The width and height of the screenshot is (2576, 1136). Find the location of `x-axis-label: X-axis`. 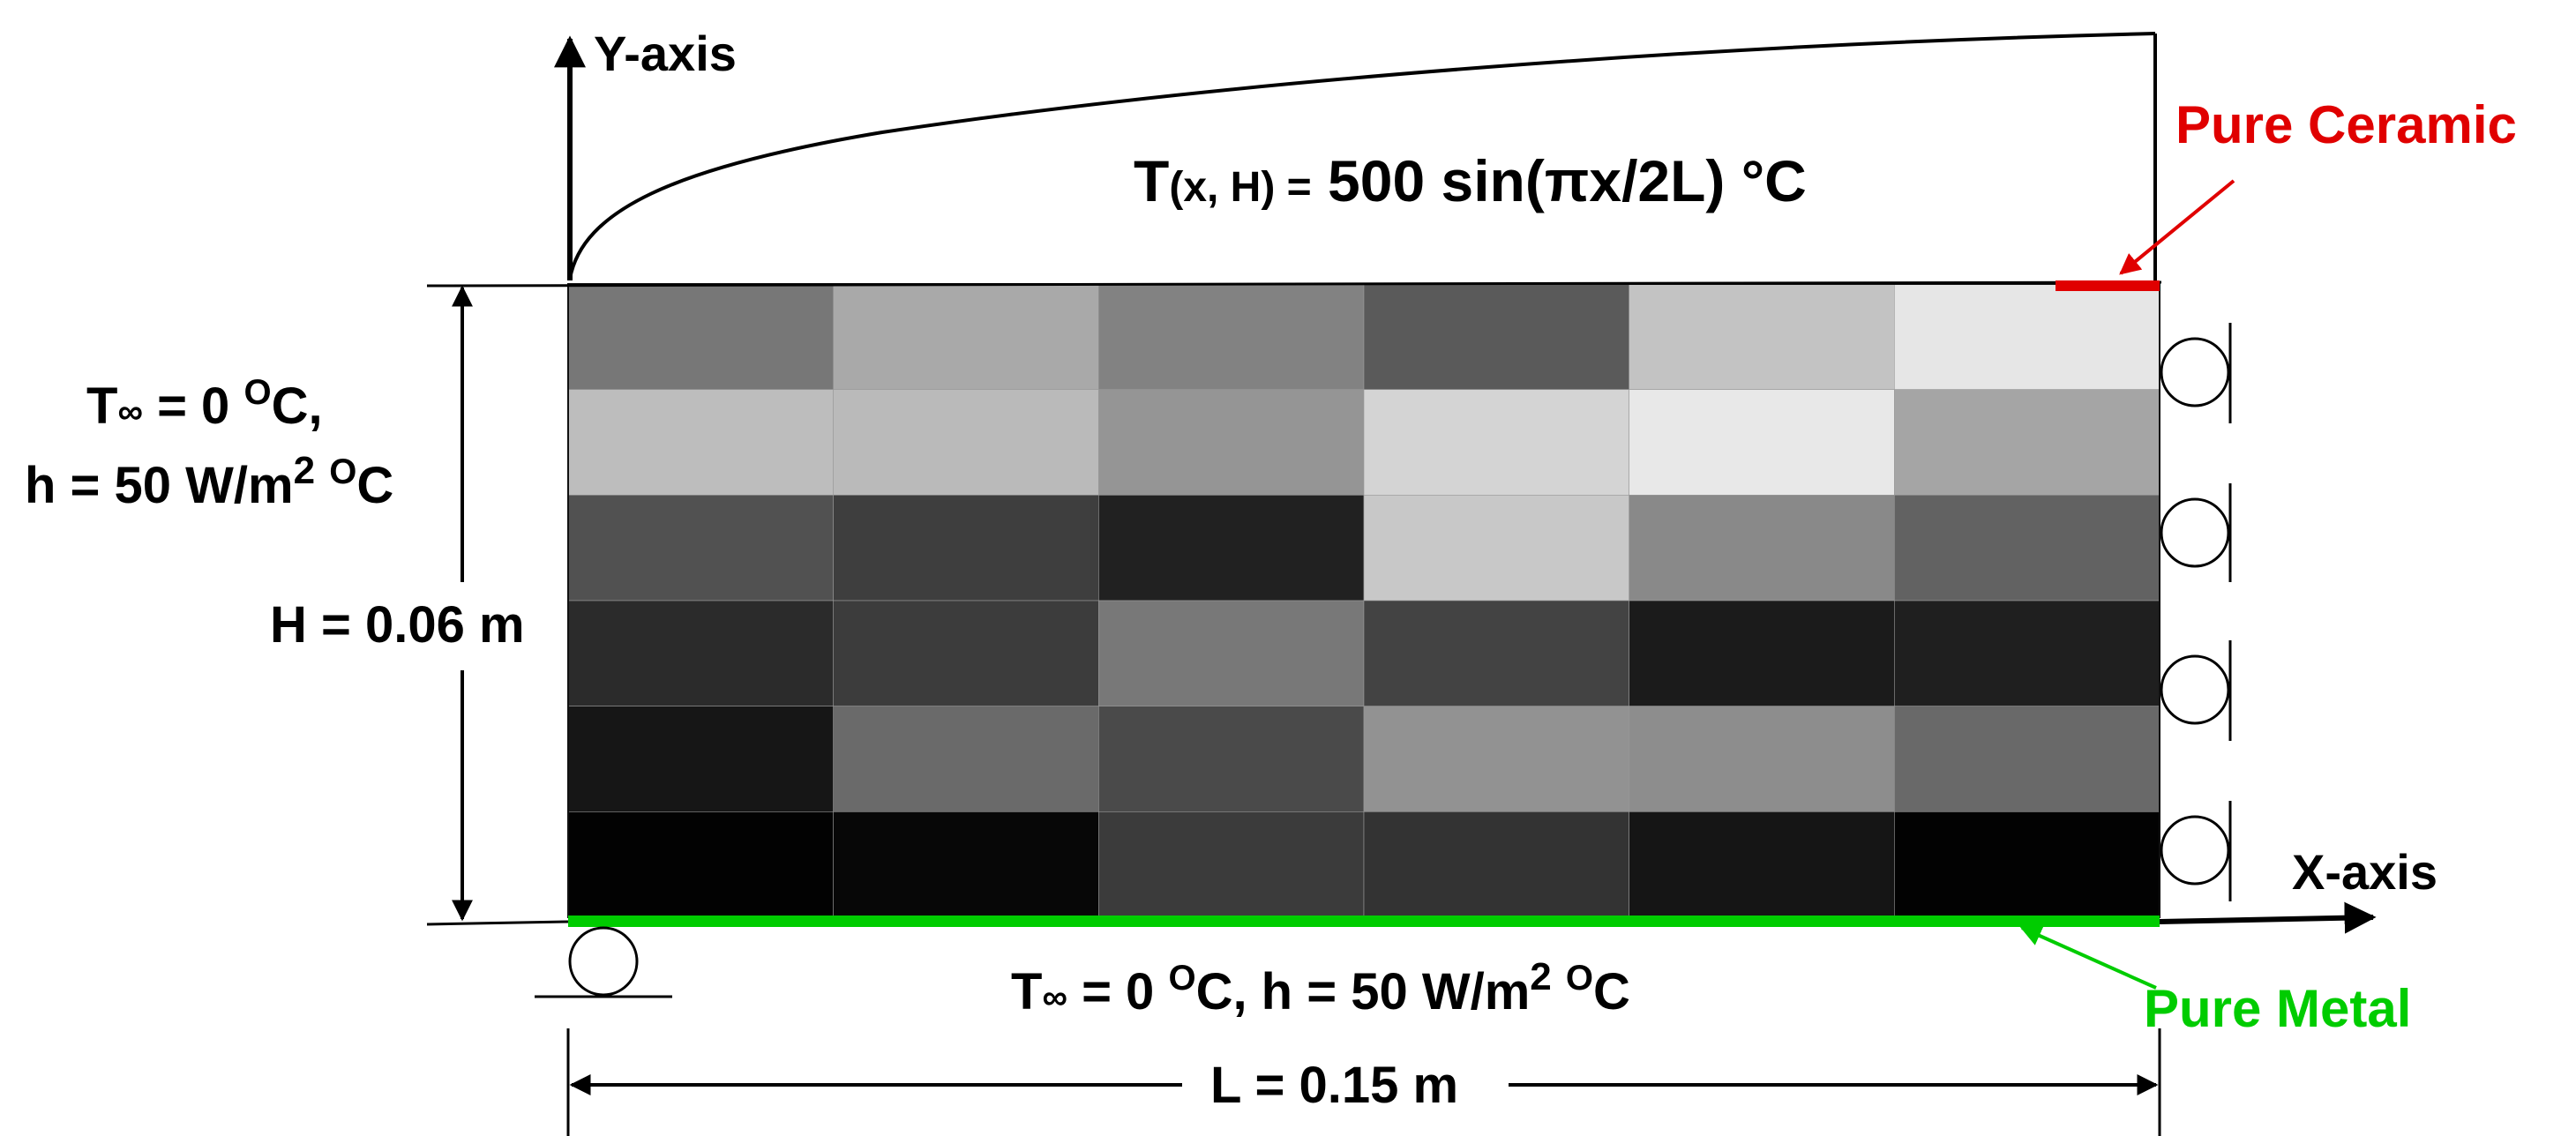

x-axis-label: X-axis is located at coordinates (2365, 872).